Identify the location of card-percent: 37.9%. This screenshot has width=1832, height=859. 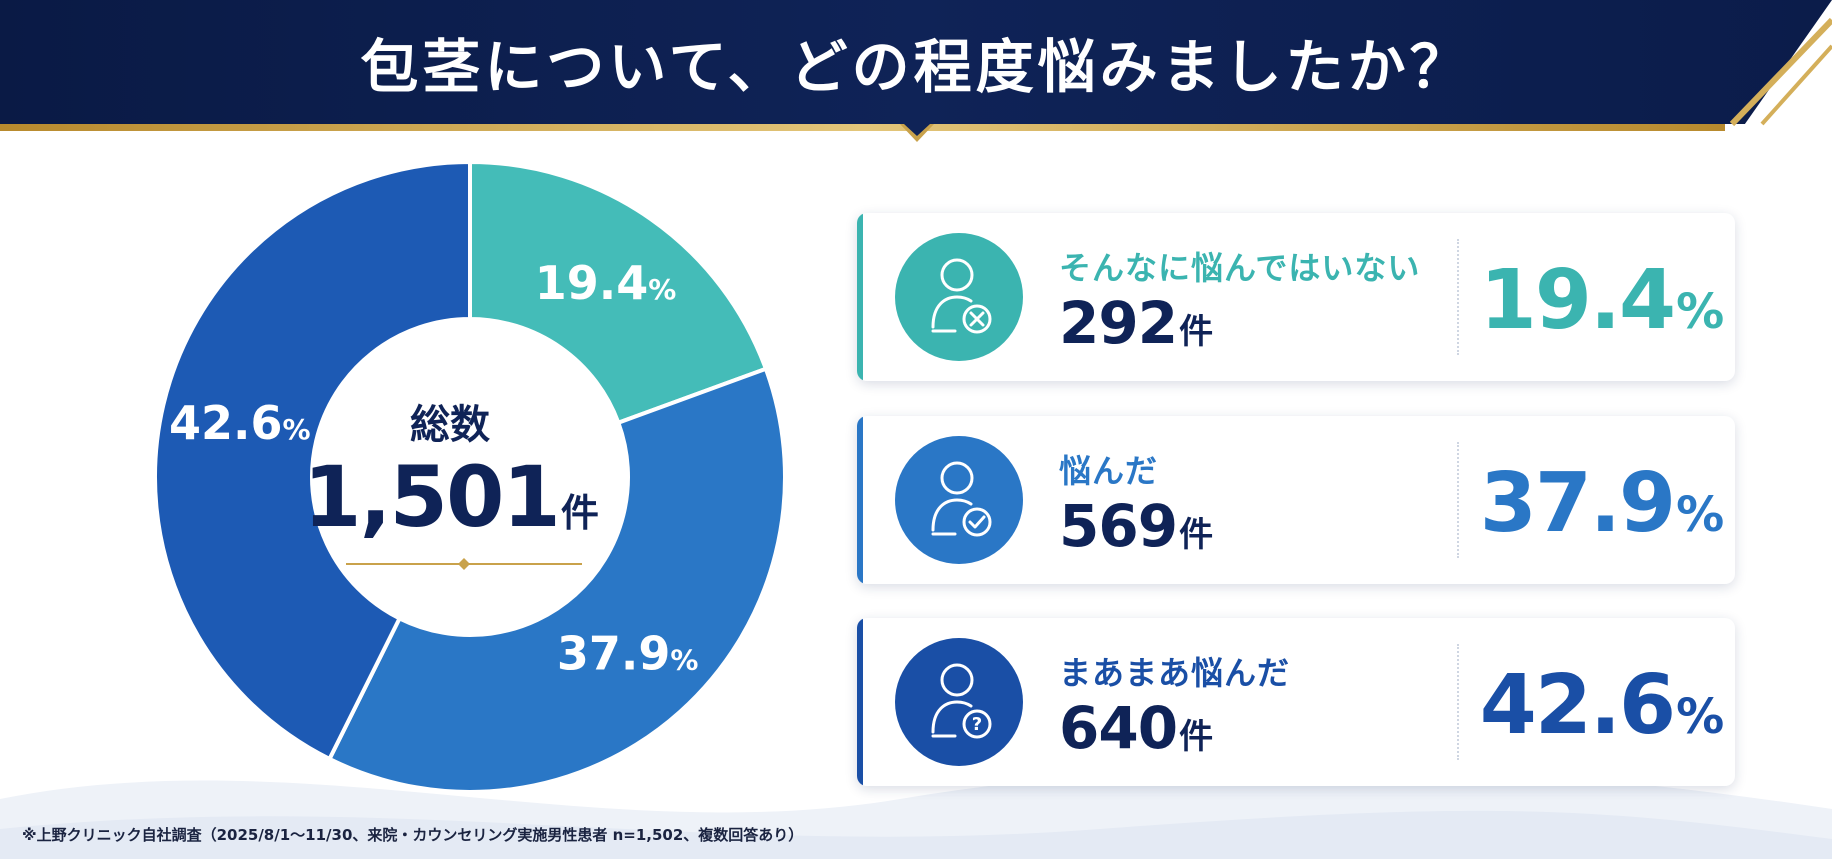
(1601, 503).